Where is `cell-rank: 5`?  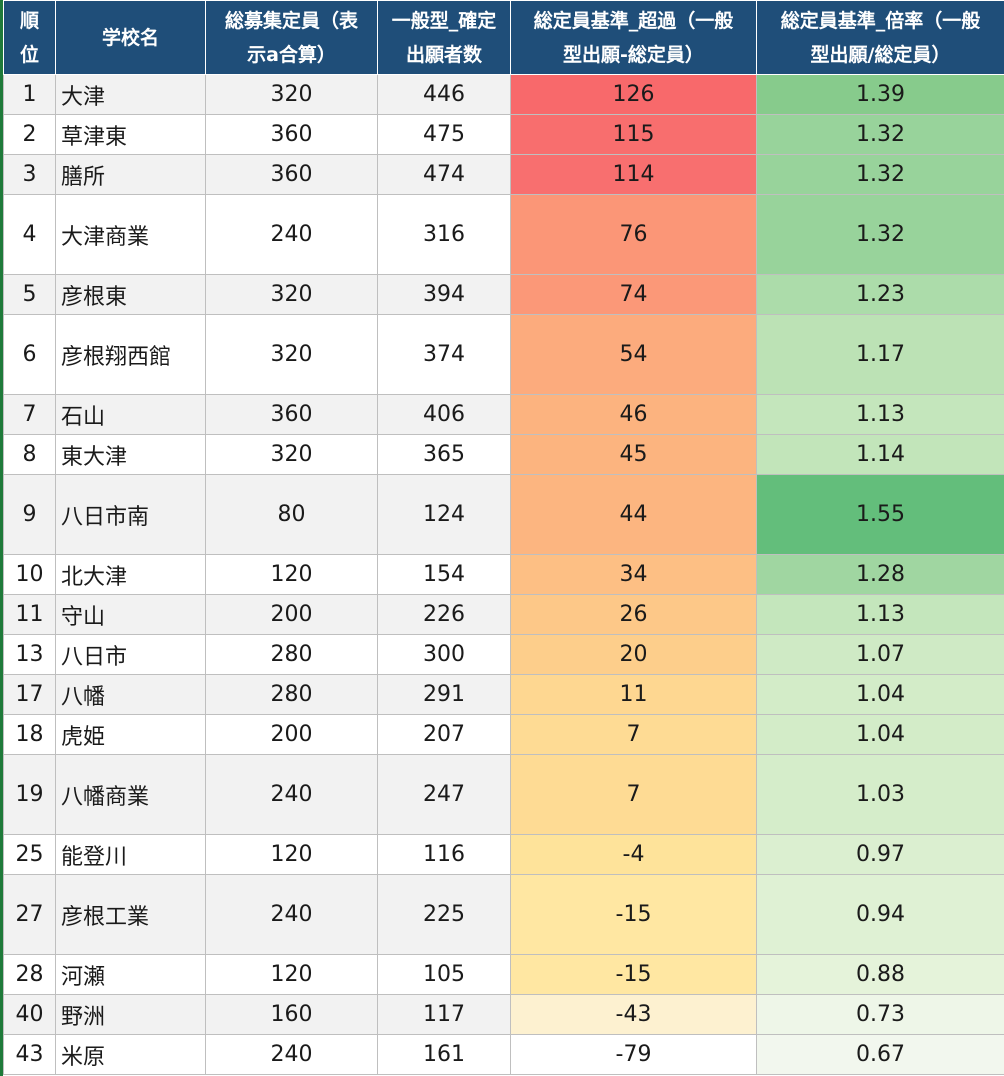
cell-rank: 5 is located at coordinates (29, 294).